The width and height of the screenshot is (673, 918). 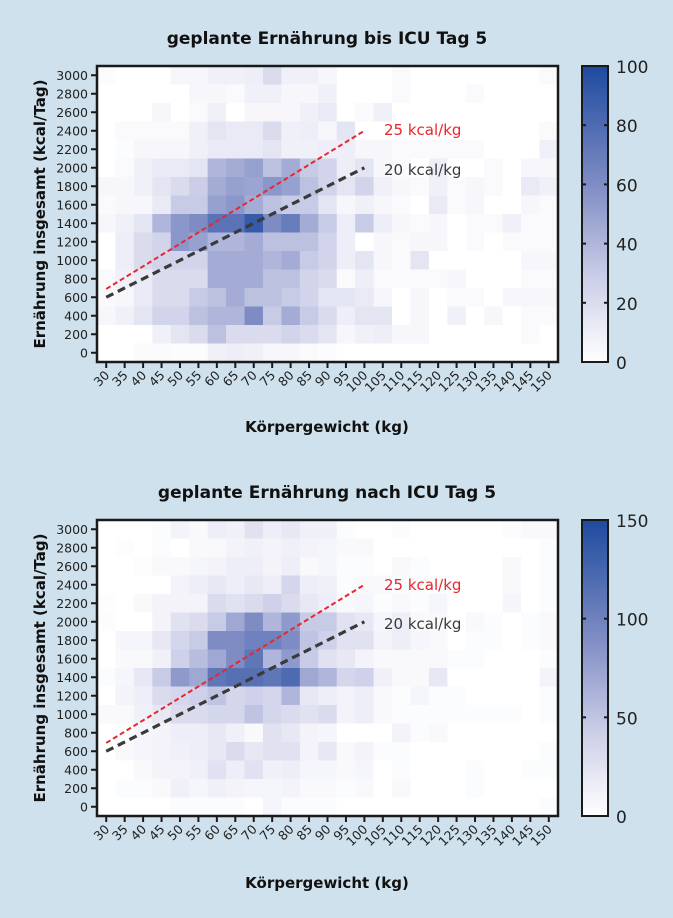 What do you see at coordinates (422, 585) in the screenshot?
I see `reference-line-label: 25 kcal/kg` at bounding box center [422, 585].